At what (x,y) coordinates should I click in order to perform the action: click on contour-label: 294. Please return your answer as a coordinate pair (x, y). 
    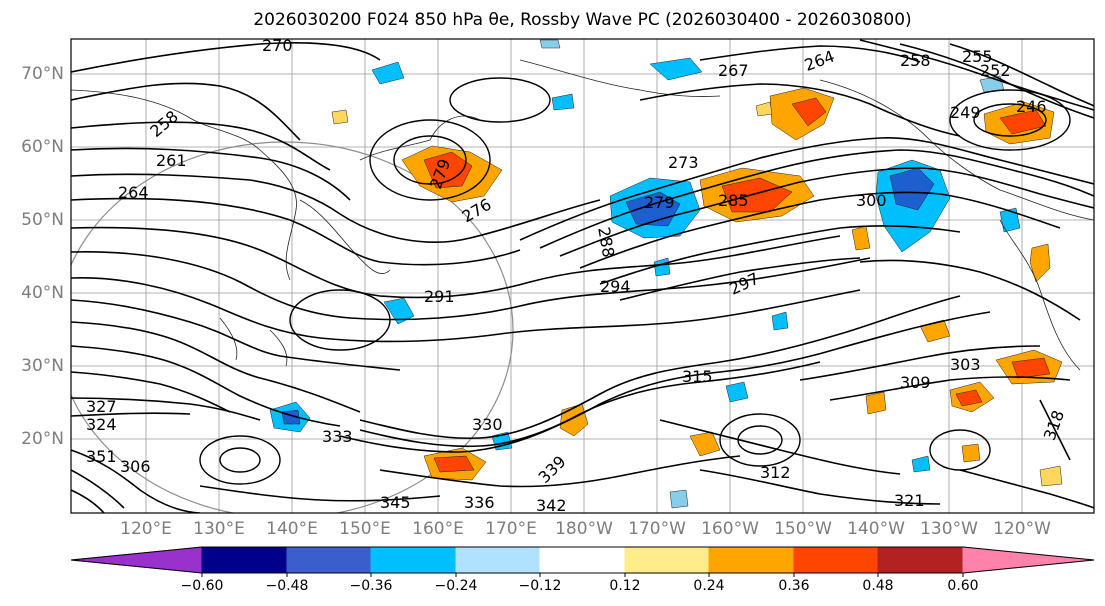
    Looking at the image, I should click on (615, 286).